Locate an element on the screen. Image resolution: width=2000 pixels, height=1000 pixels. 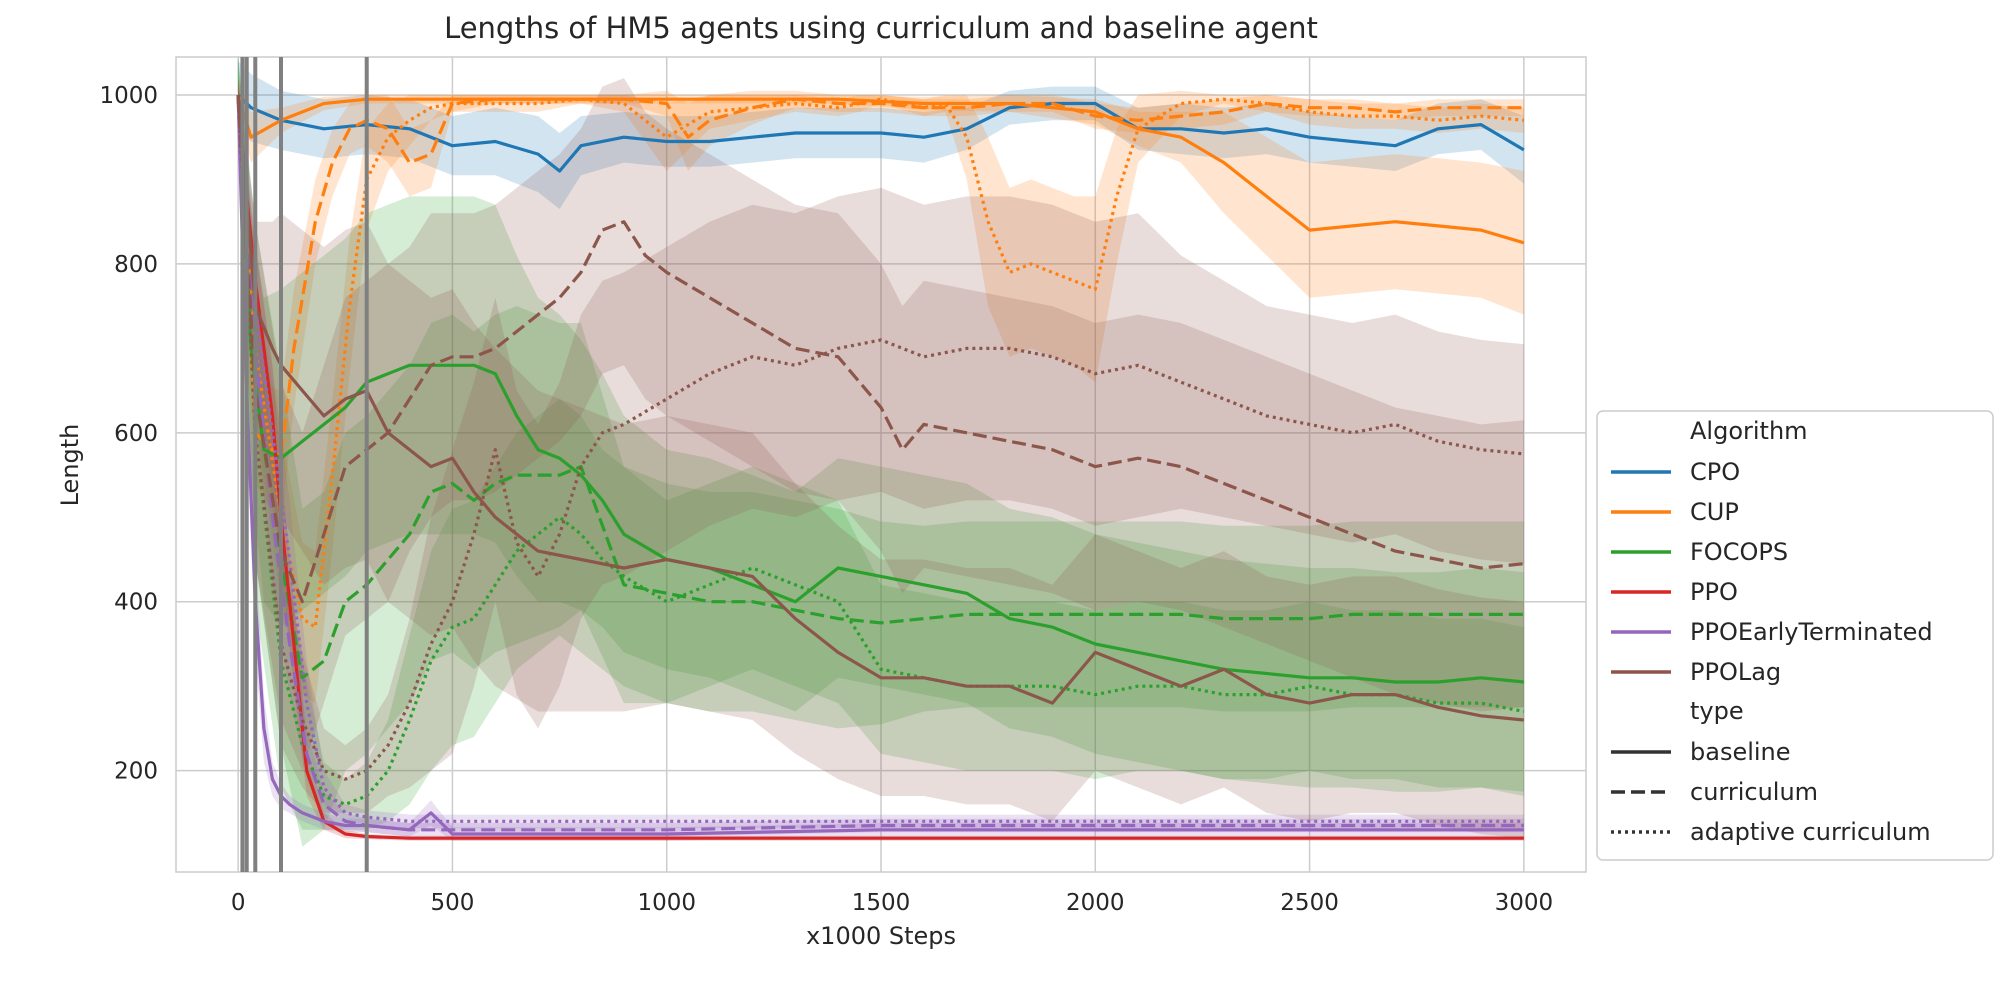
y-tick-label: 200 is located at coordinates (136, 772).